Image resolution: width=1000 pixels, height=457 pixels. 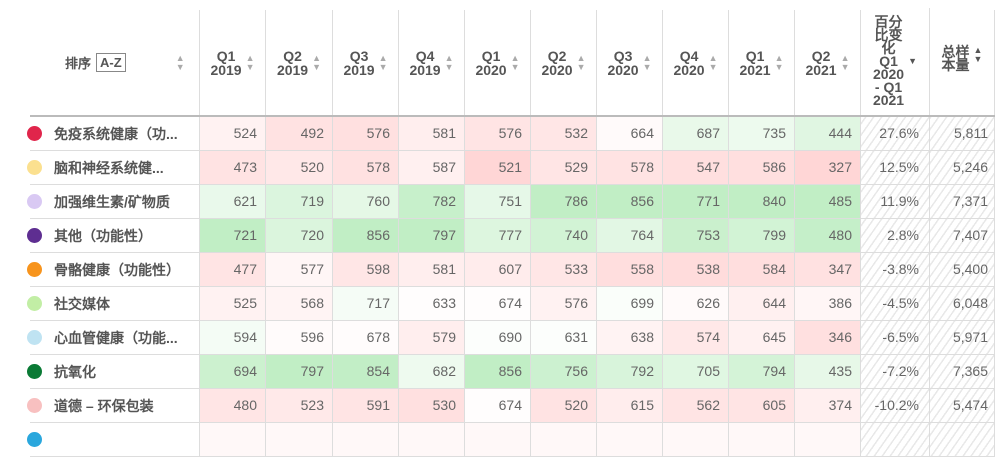 What do you see at coordinates (299, 201) in the screenshot?
I see `value-cell: 719` at bounding box center [299, 201].